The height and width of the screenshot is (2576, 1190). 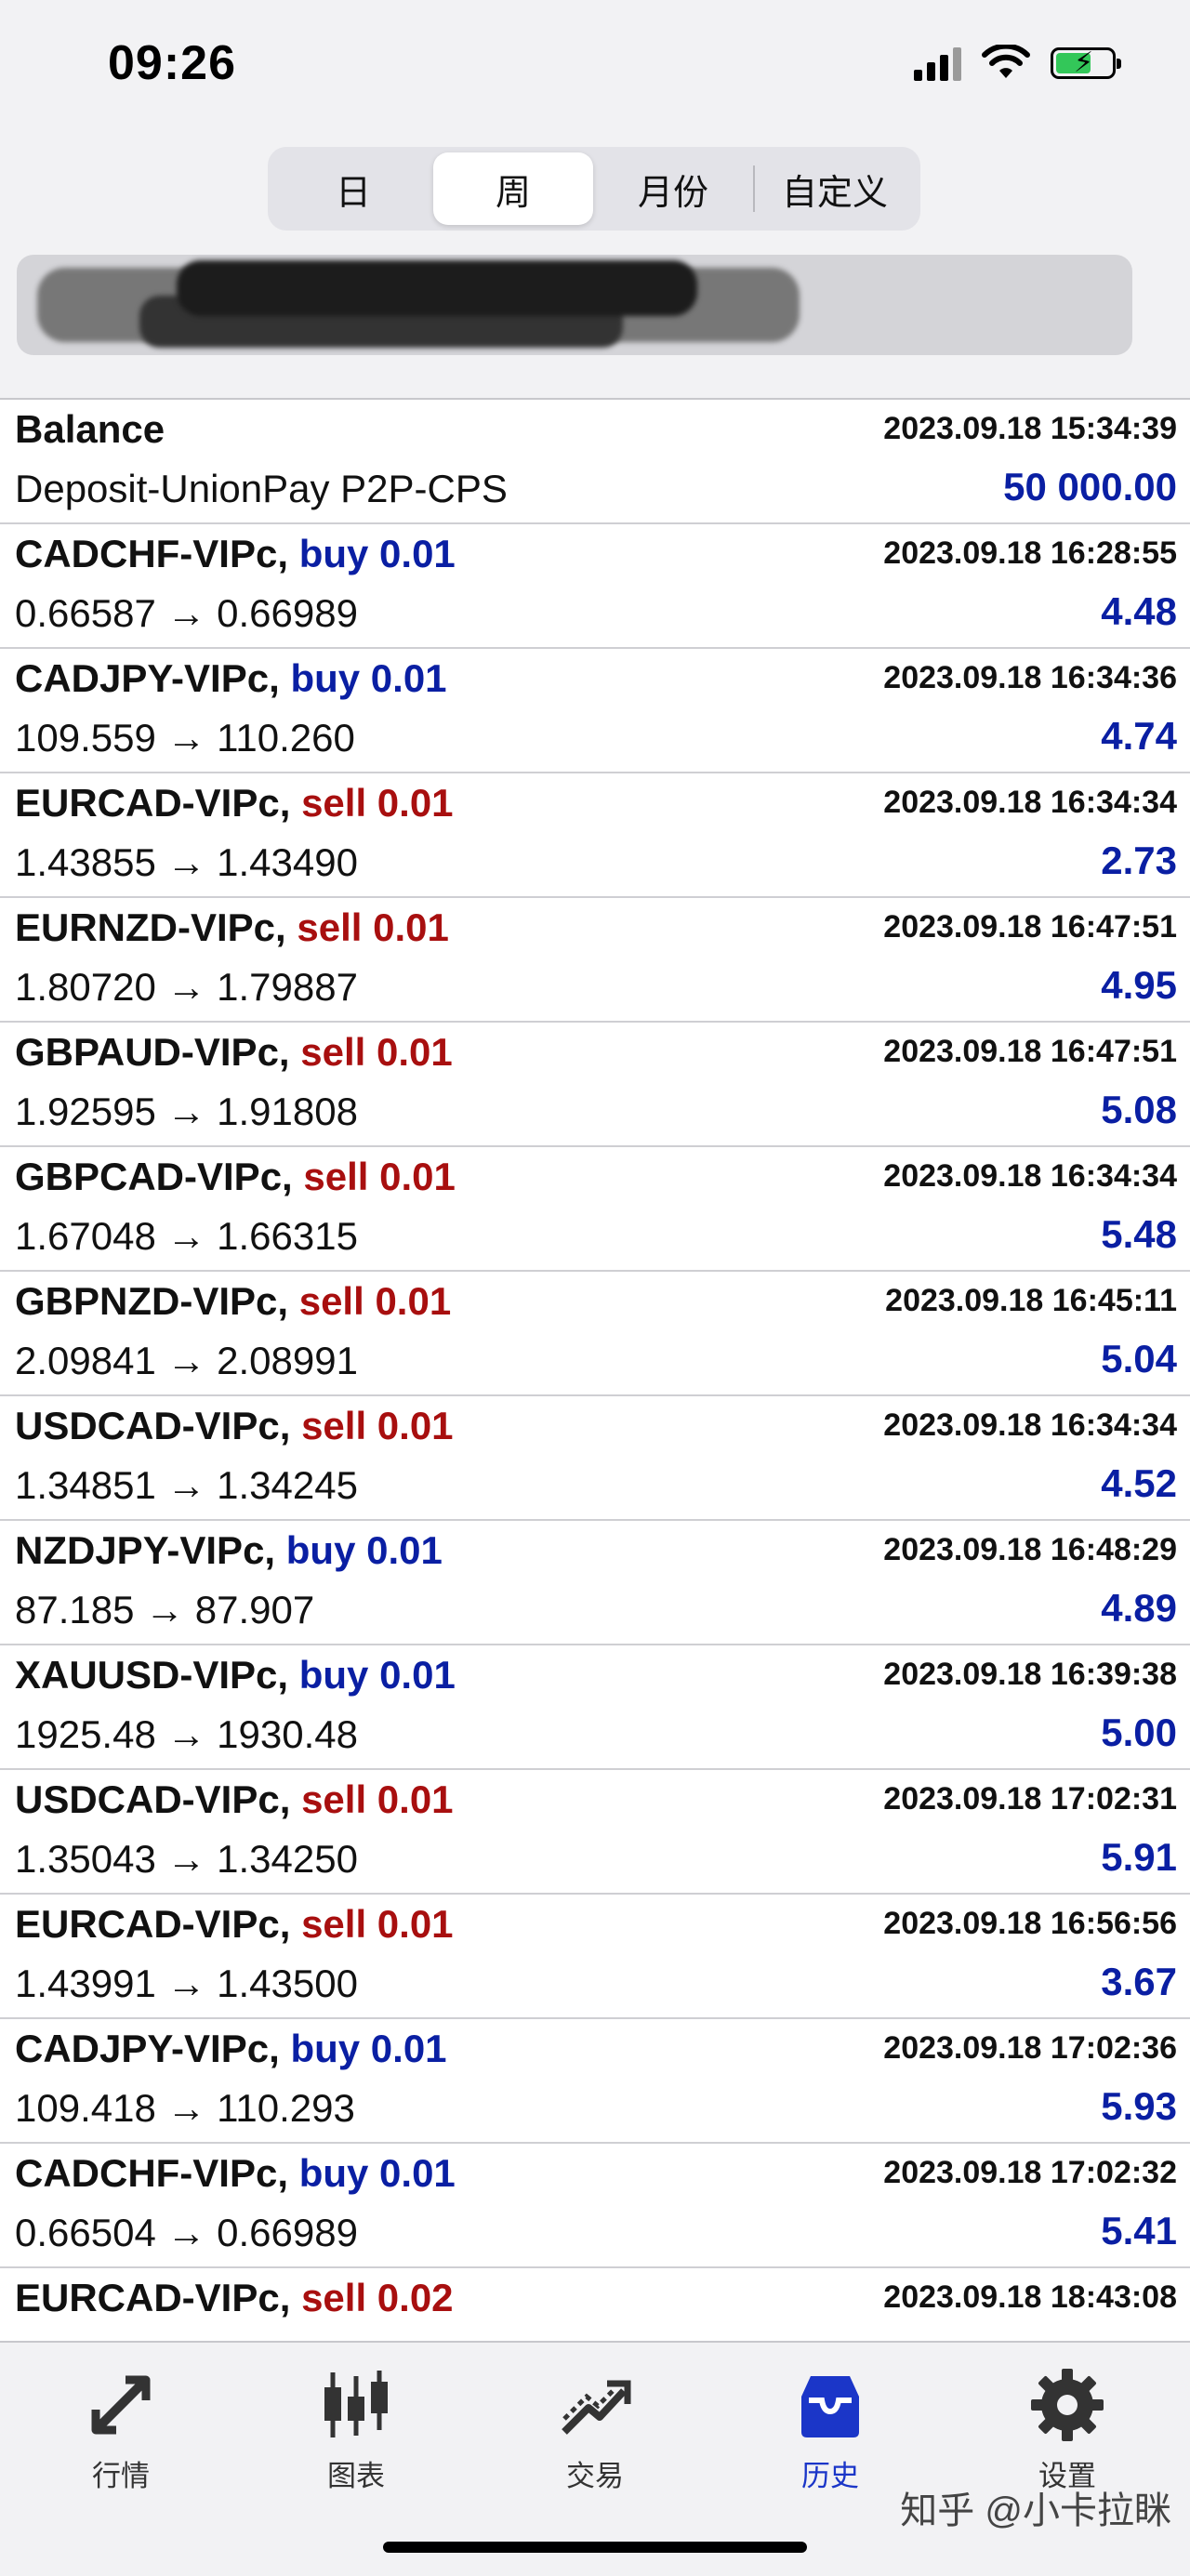 What do you see at coordinates (186, 1360) in the screenshot?
I see `row-prices: 2.09841 → 2.08991` at bounding box center [186, 1360].